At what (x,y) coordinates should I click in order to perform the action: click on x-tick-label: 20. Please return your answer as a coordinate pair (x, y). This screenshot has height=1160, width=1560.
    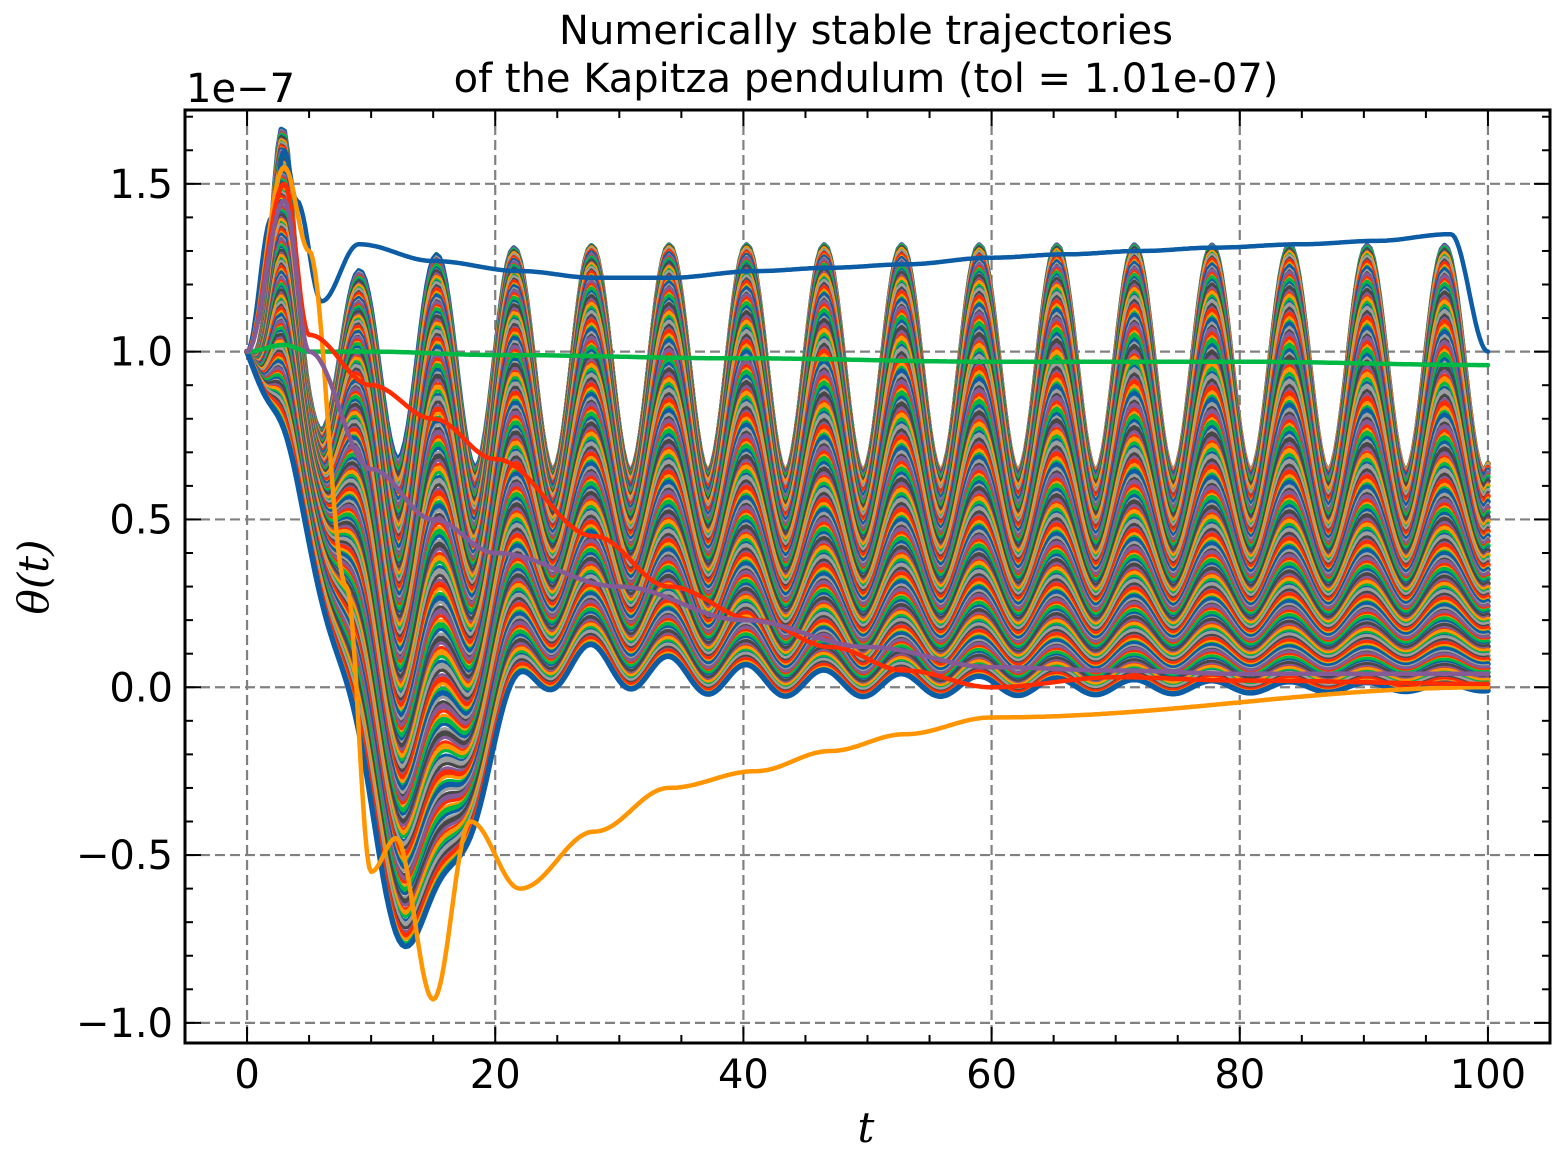
    Looking at the image, I should click on (495, 1075).